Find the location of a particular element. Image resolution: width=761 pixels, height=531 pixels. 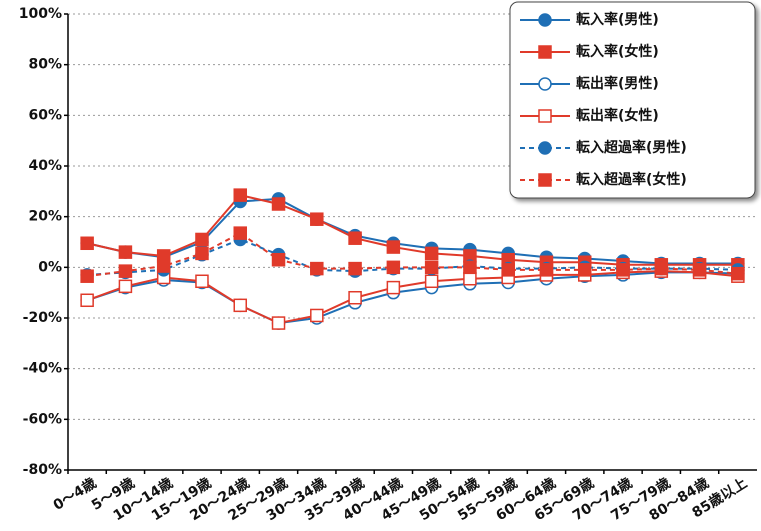

legend-label: 転入率(女性) is located at coordinates (617, 51).